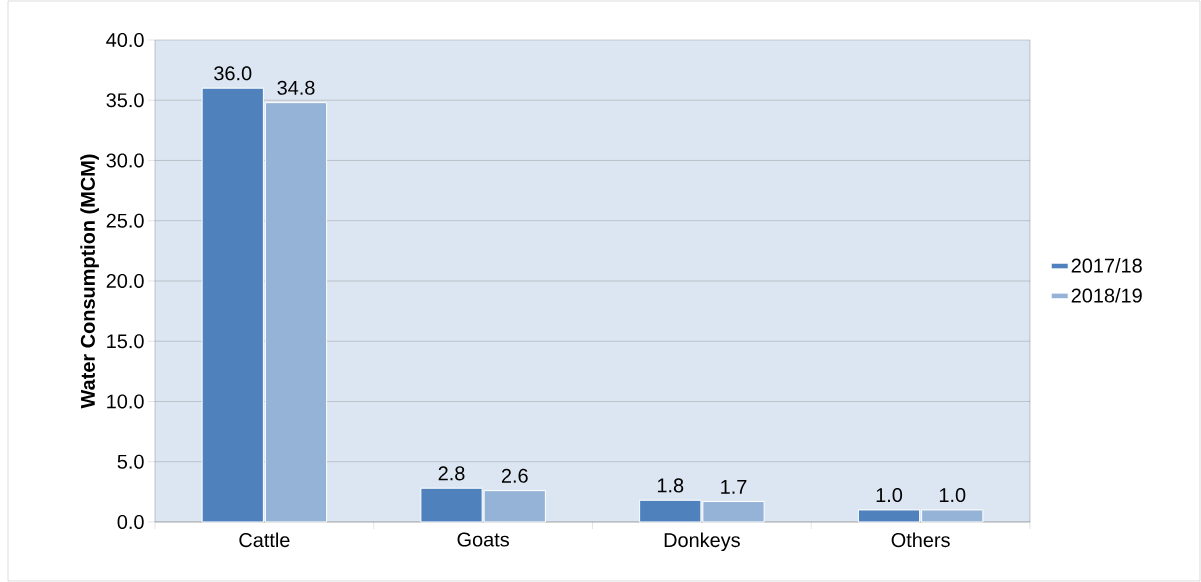  I want to click on y-tick-label: 25.0, so click(125, 220).